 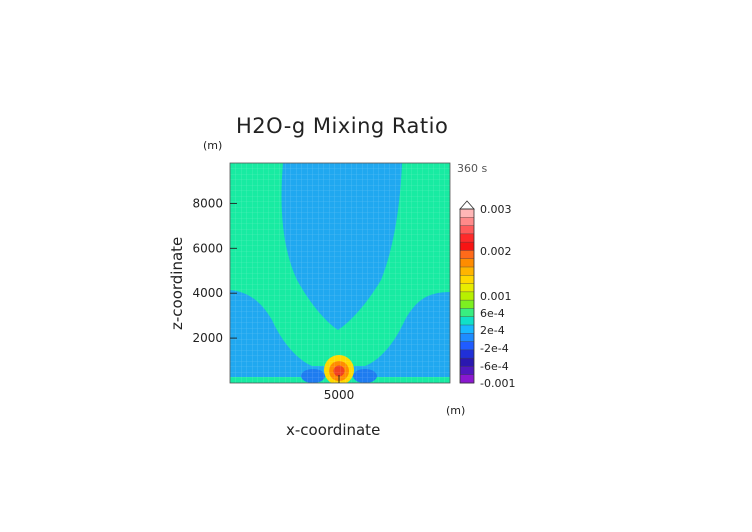 What do you see at coordinates (496, 251) in the screenshot?
I see `colorbar-label: 0.002` at bounding box center [496, 251].